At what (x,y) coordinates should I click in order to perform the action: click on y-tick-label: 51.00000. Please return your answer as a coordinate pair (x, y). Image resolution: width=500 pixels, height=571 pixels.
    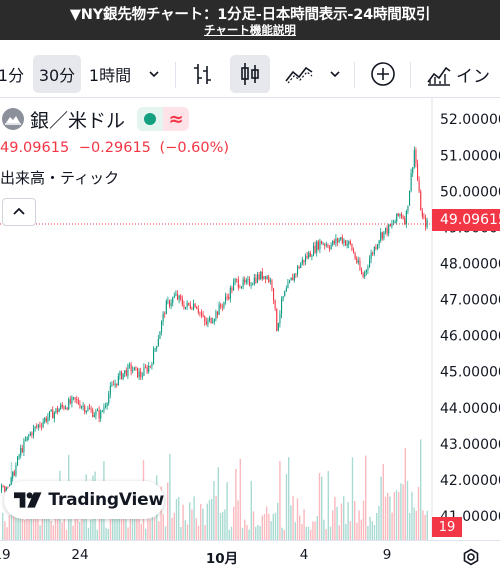
    Looking at the image, I should click on (470, 156).